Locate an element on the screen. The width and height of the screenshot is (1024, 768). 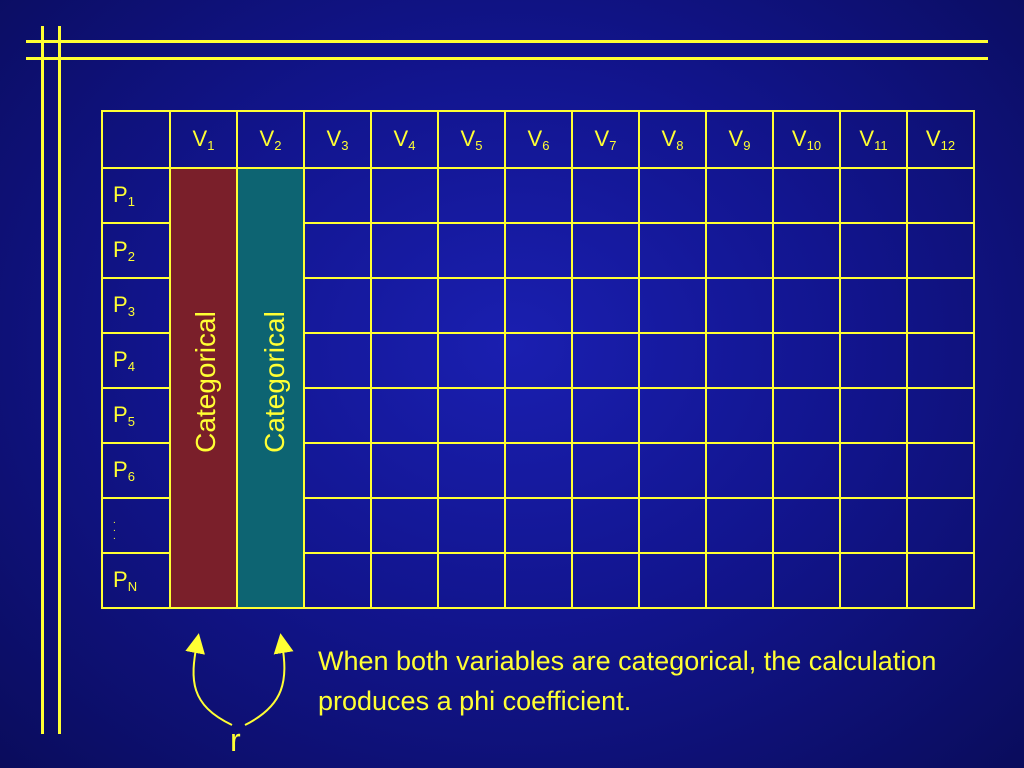
table-row: P3 is located at coordinates (538, 305).